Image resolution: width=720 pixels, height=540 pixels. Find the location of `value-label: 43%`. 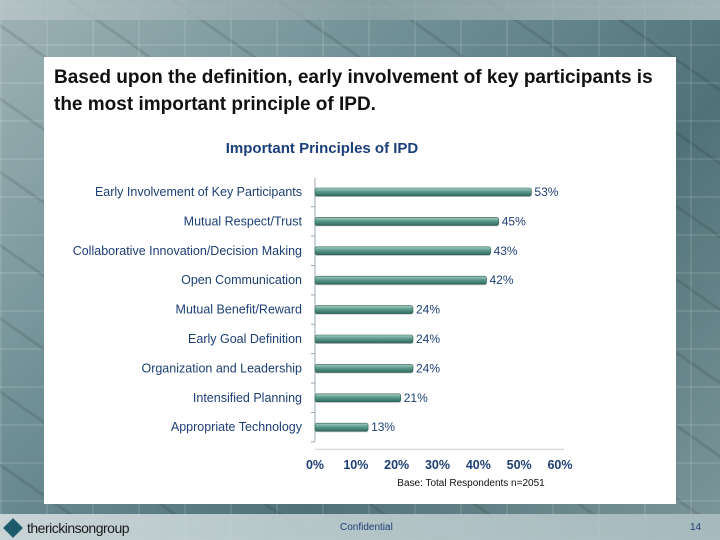

value-label: 43% is located at coordinates (506, 251).